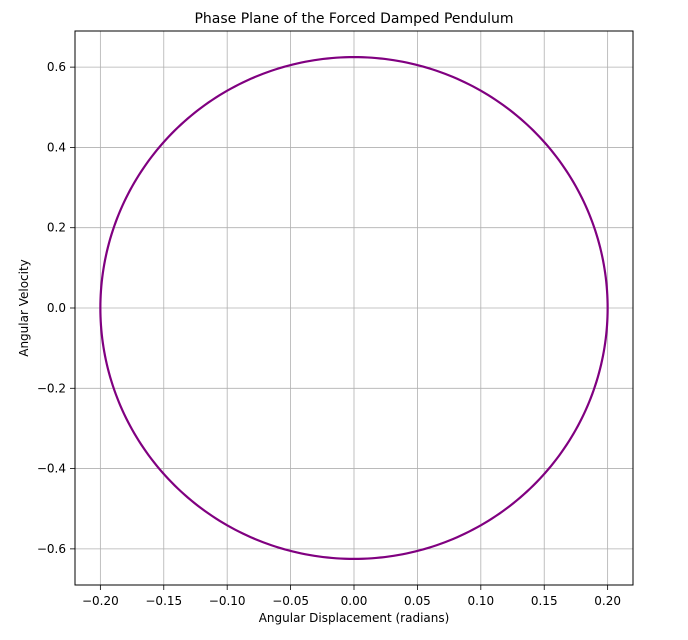 This screenshot has height=640, width=688. Describe the element at coordinates (544, 601) in the screenshot. I see `x-tick-label: 0.15` at that location.